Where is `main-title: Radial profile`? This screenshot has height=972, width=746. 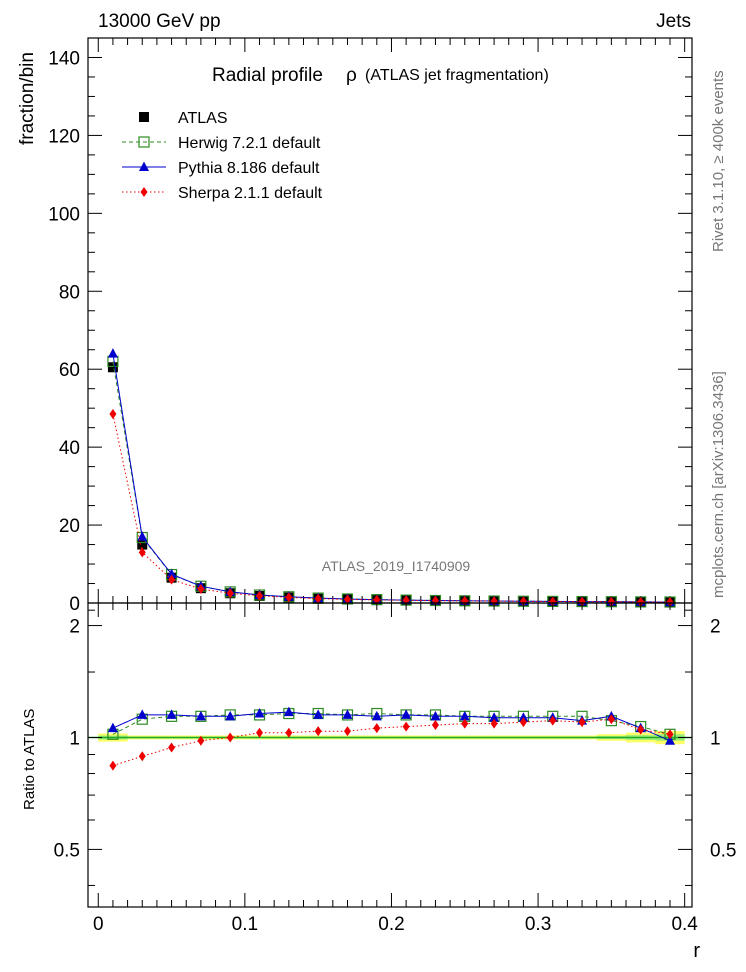 main-title: Radial profile is located at coordinates (267, 75).